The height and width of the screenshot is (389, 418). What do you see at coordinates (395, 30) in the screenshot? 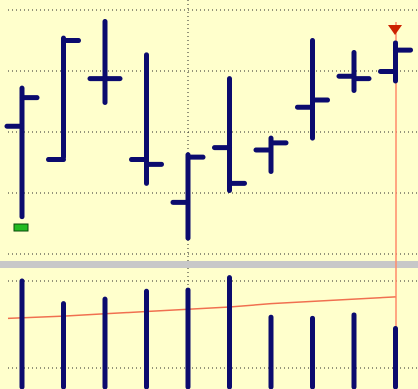
I see `down-triangle-marker-icon` at bounding box center [395, 30].